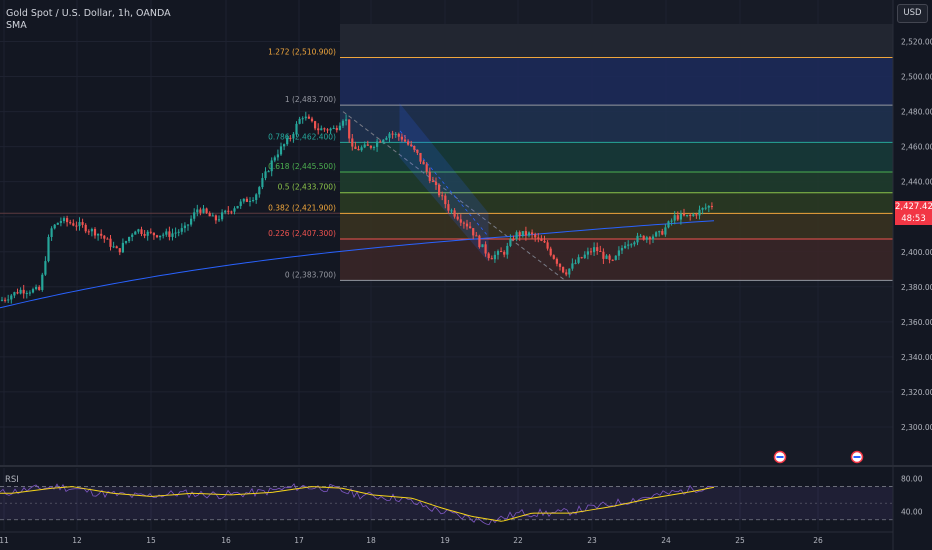 This screenshot has height=550, width=932. I want to click on time-tick-label: 24, so click(666, 540).